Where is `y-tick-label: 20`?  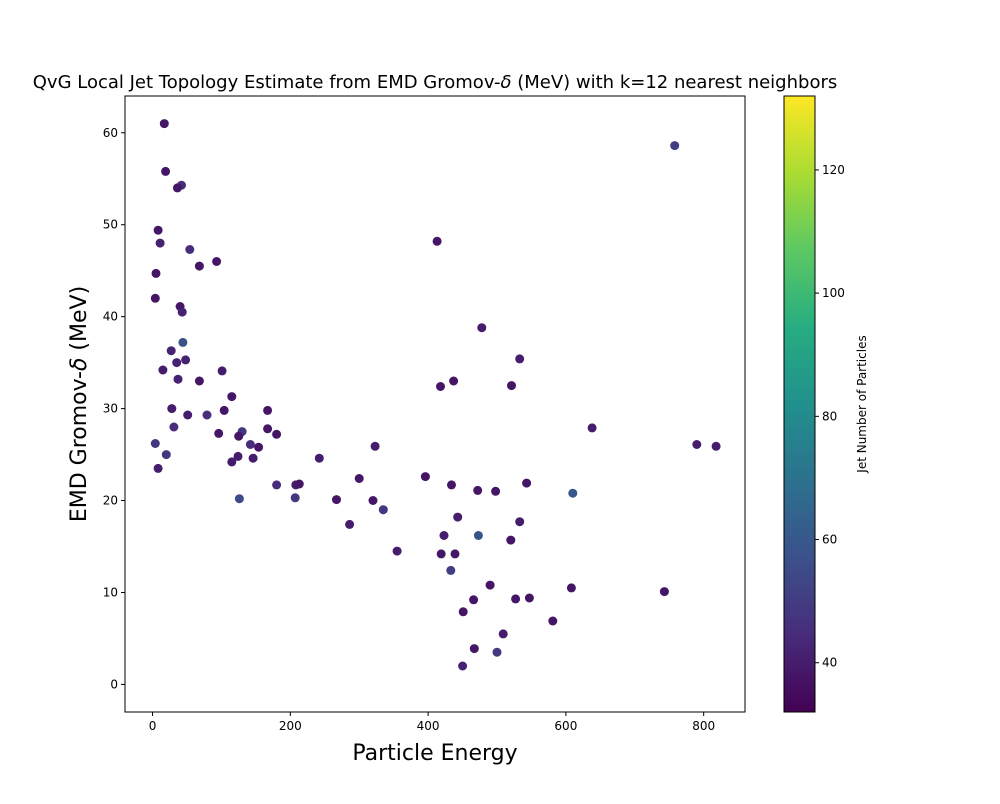
y-tick-label: 20 is located at coordinates (110, 501).